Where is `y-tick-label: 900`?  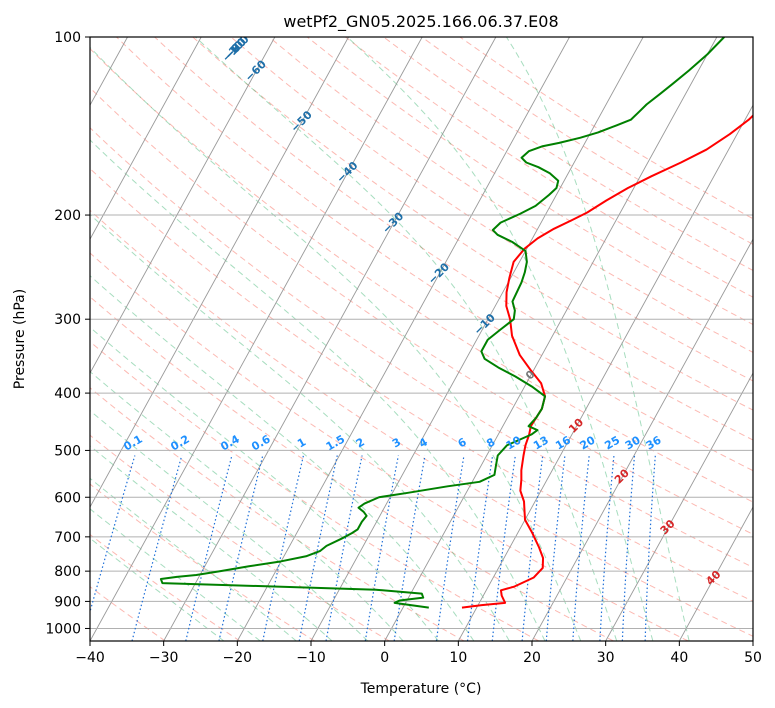
y-tick-label: 900 is located at coordinates (67, 602).